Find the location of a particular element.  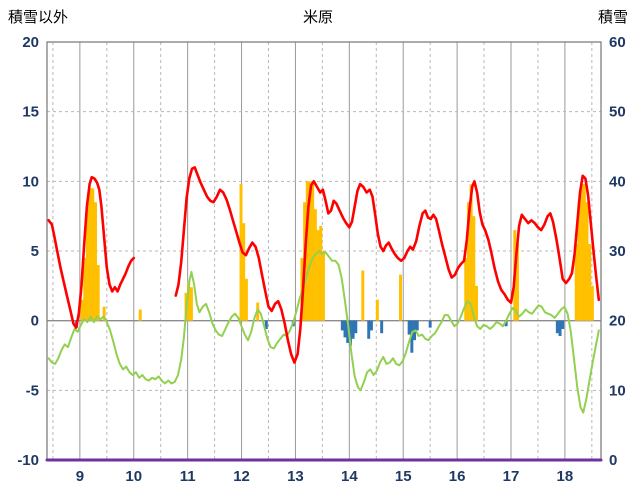

y-left-tick-label: 10 is located at coordinates (30, 181).